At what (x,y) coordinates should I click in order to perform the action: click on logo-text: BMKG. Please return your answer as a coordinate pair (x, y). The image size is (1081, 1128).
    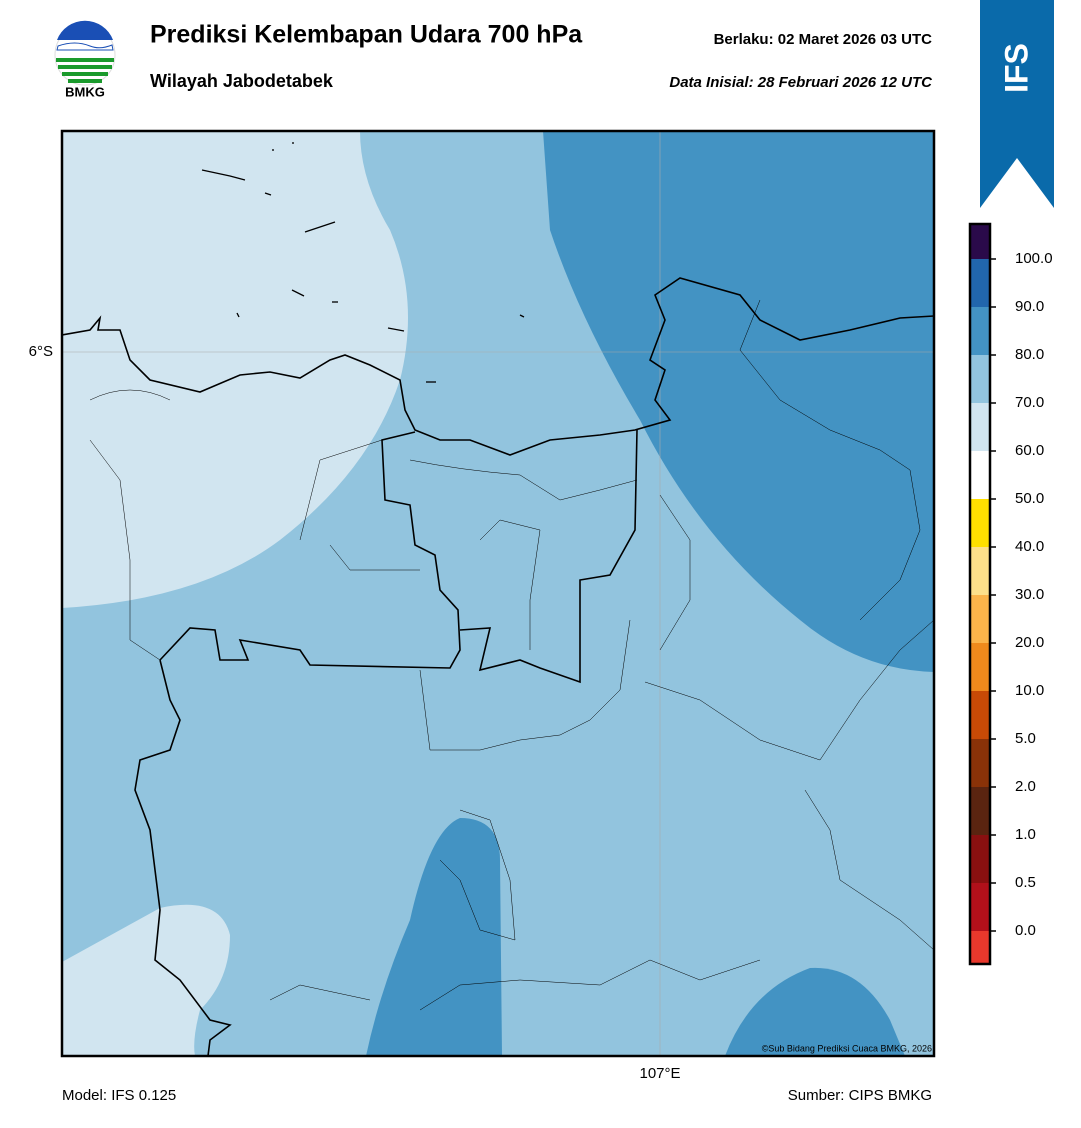
    Looking at the image, I should click on (85, 91).